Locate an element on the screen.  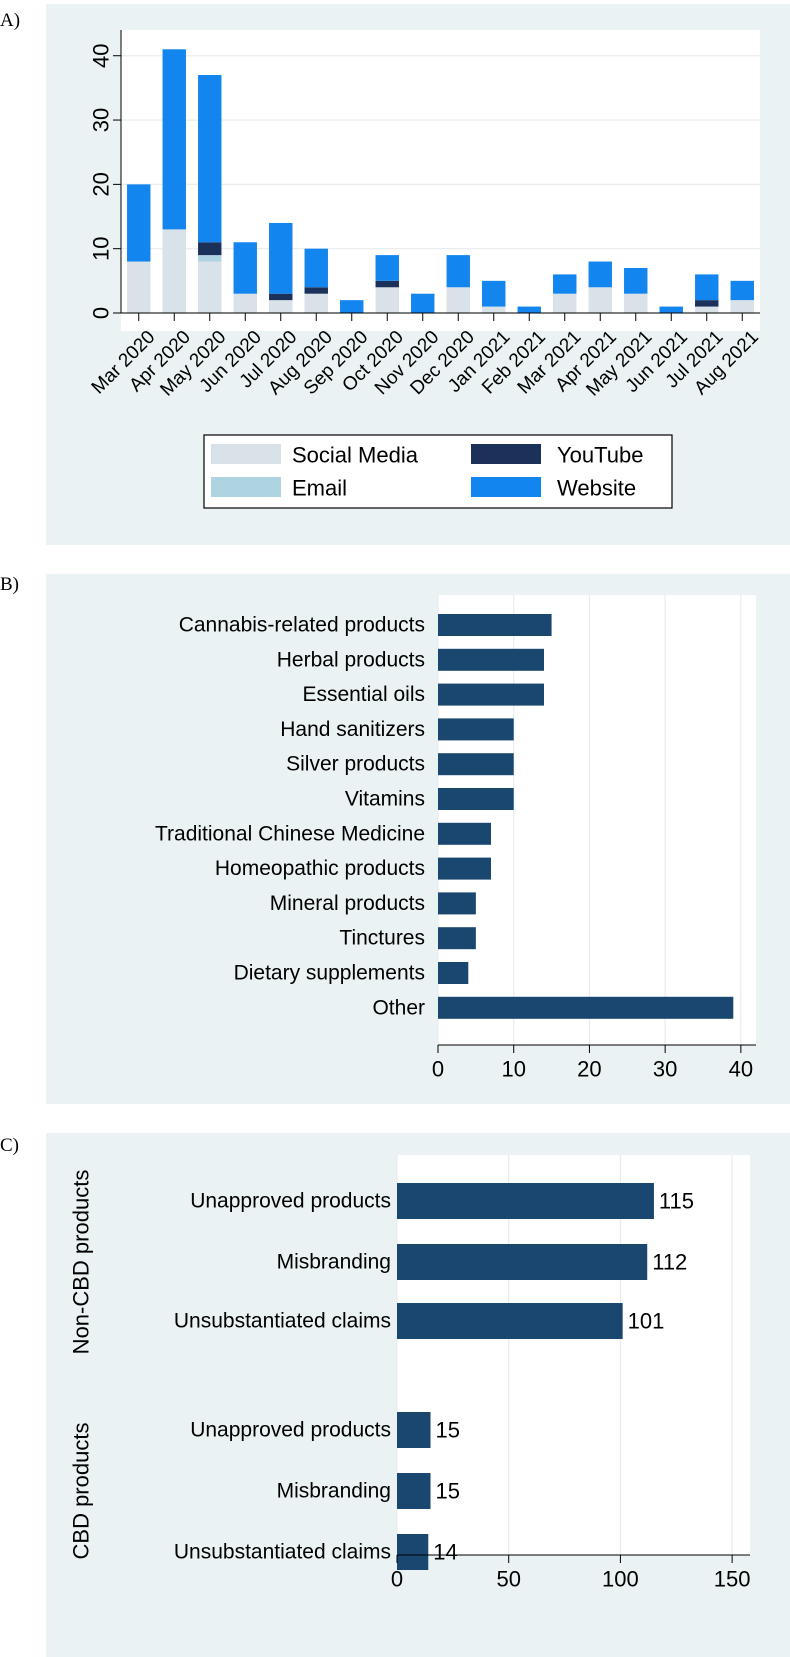
y-tick-label: 10 is located at coordinates (101, 248).